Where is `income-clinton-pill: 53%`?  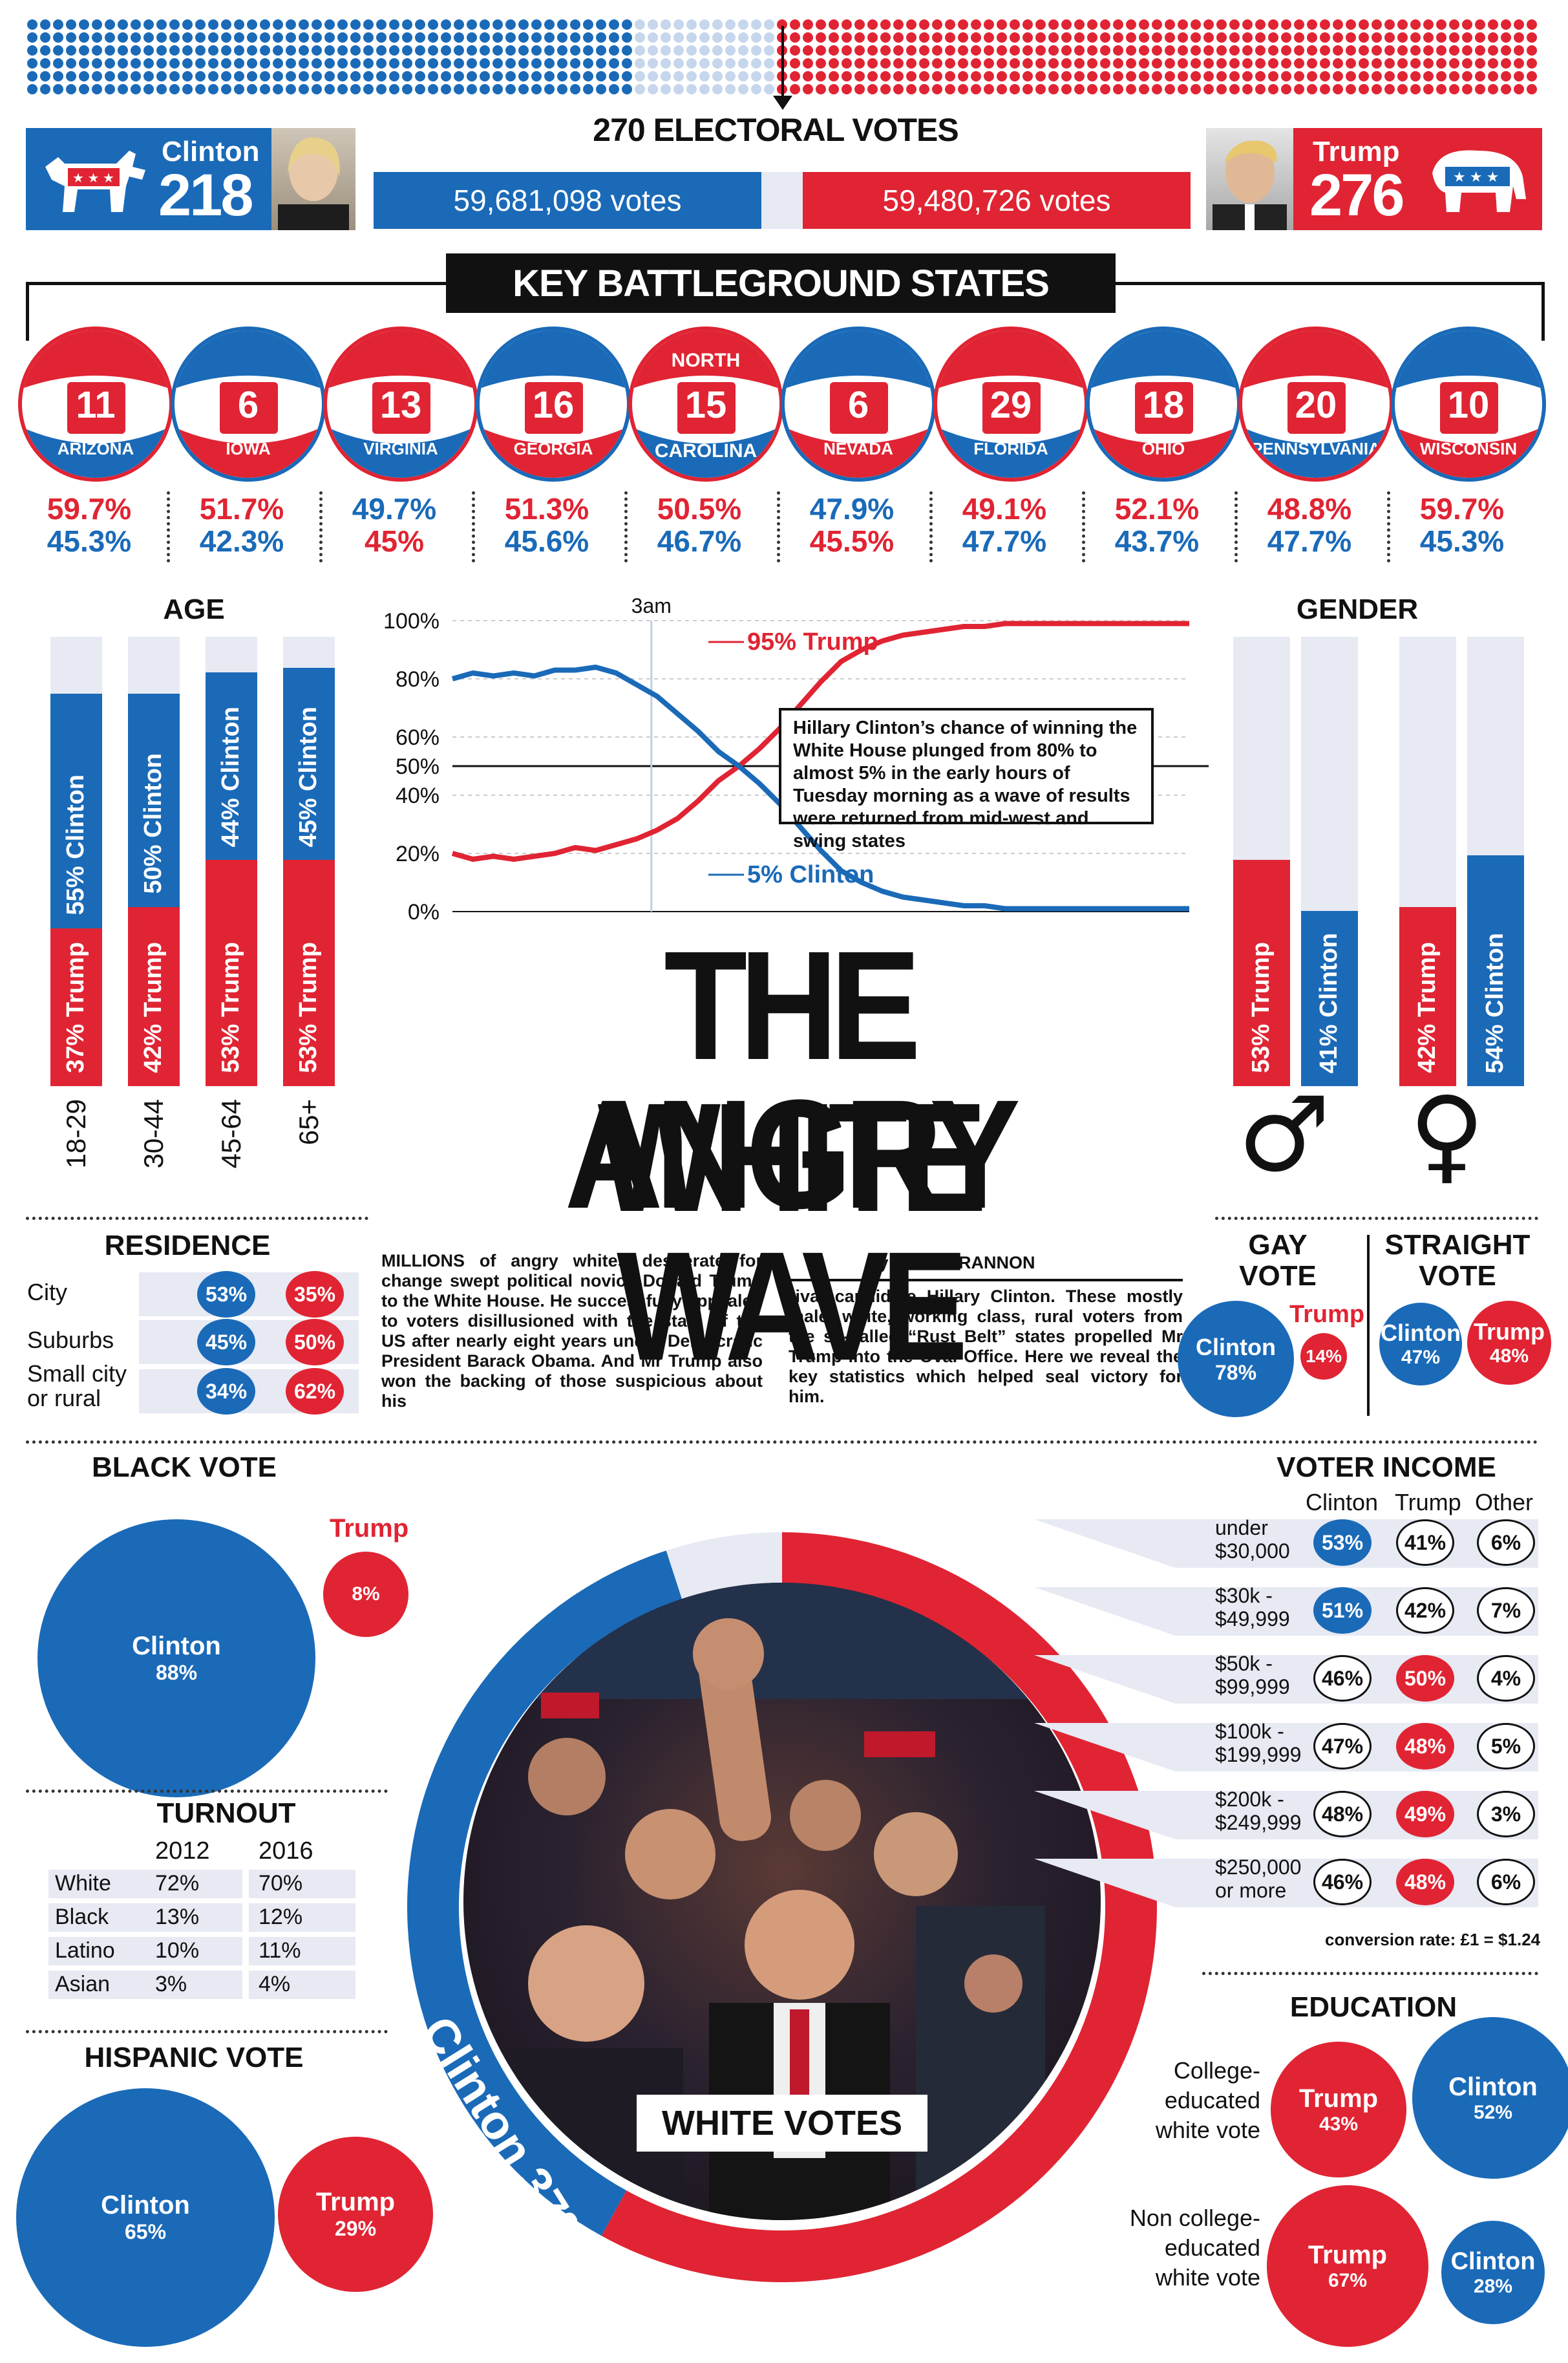 income-clinton-pill: 53% is located at coordinates (1342, 1542).